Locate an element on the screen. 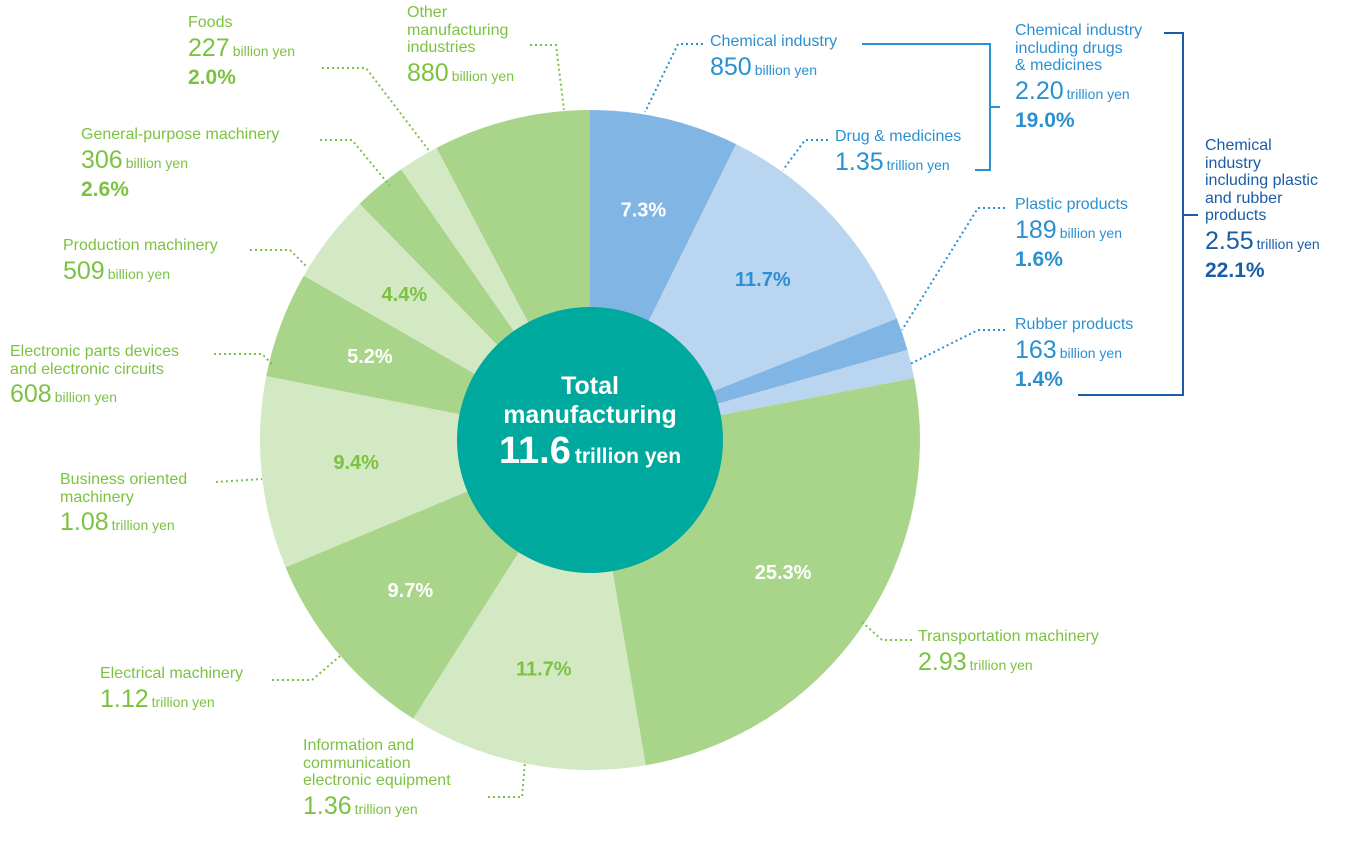  slice-name: Chemical industry is located at coordinates (774, 41).